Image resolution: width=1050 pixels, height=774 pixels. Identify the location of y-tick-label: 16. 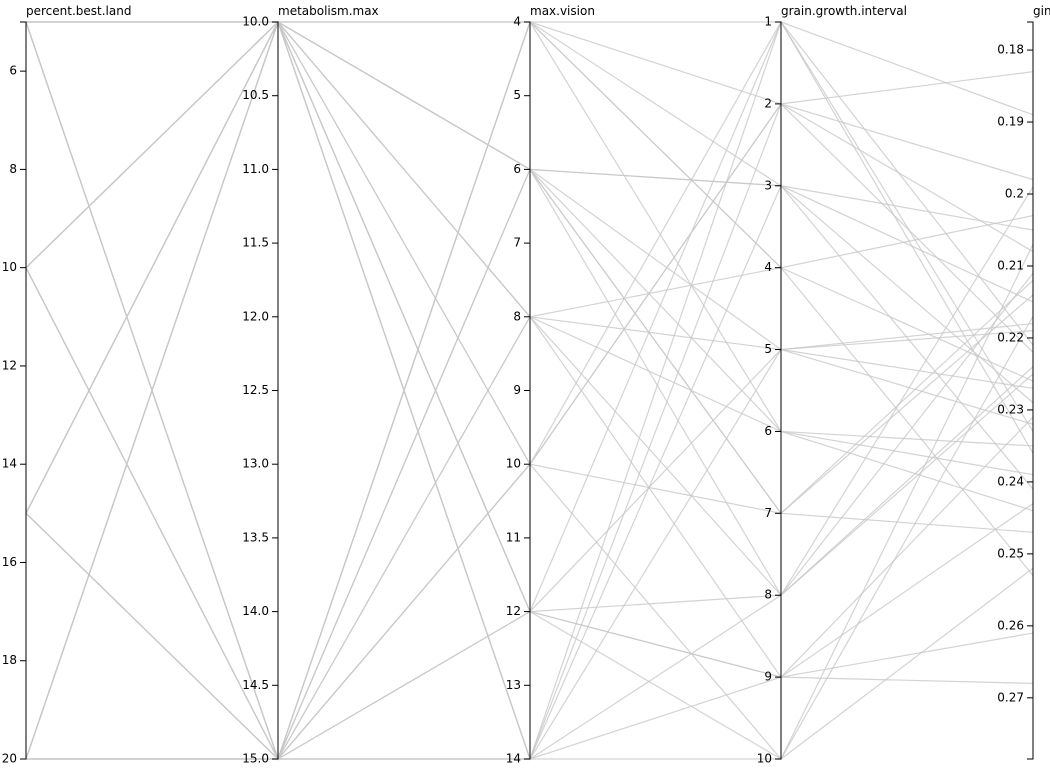
(9, 562).